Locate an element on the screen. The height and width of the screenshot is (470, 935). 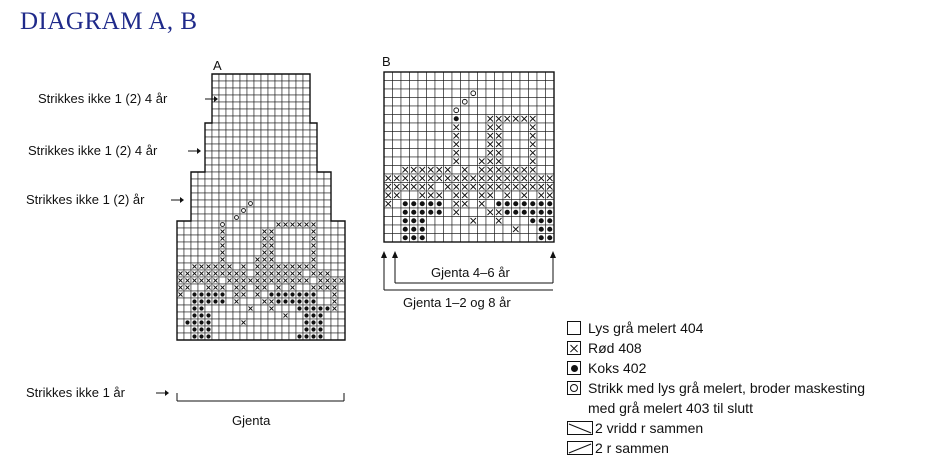
legend-text: 2 r sammen is located at coordinates (632, 448).